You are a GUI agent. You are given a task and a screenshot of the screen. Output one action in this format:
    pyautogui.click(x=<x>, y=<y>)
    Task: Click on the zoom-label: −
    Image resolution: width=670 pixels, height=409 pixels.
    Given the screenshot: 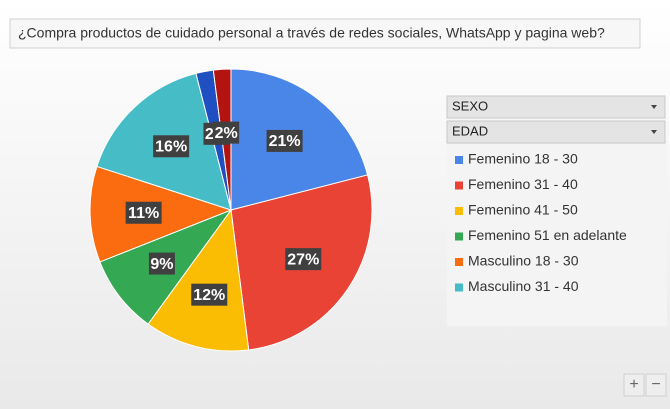 What is the action you would take?
    pyautogui.click(x=655, y=384)
    